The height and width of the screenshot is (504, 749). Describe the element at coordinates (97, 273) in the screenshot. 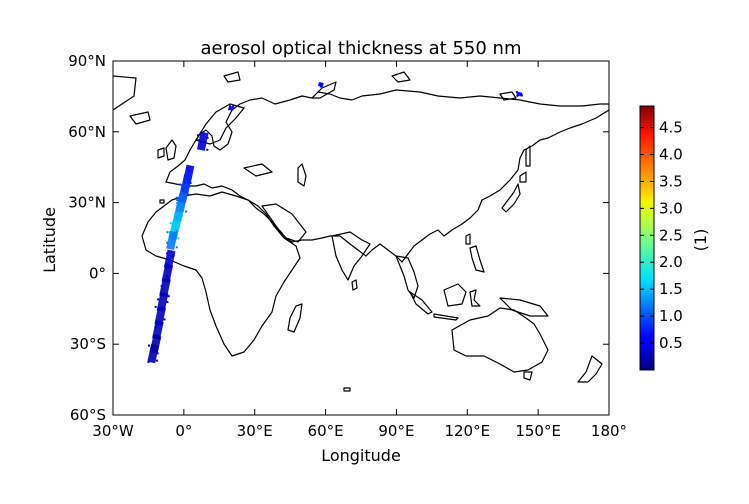

I see `y-tick-label: 0°` at that location.